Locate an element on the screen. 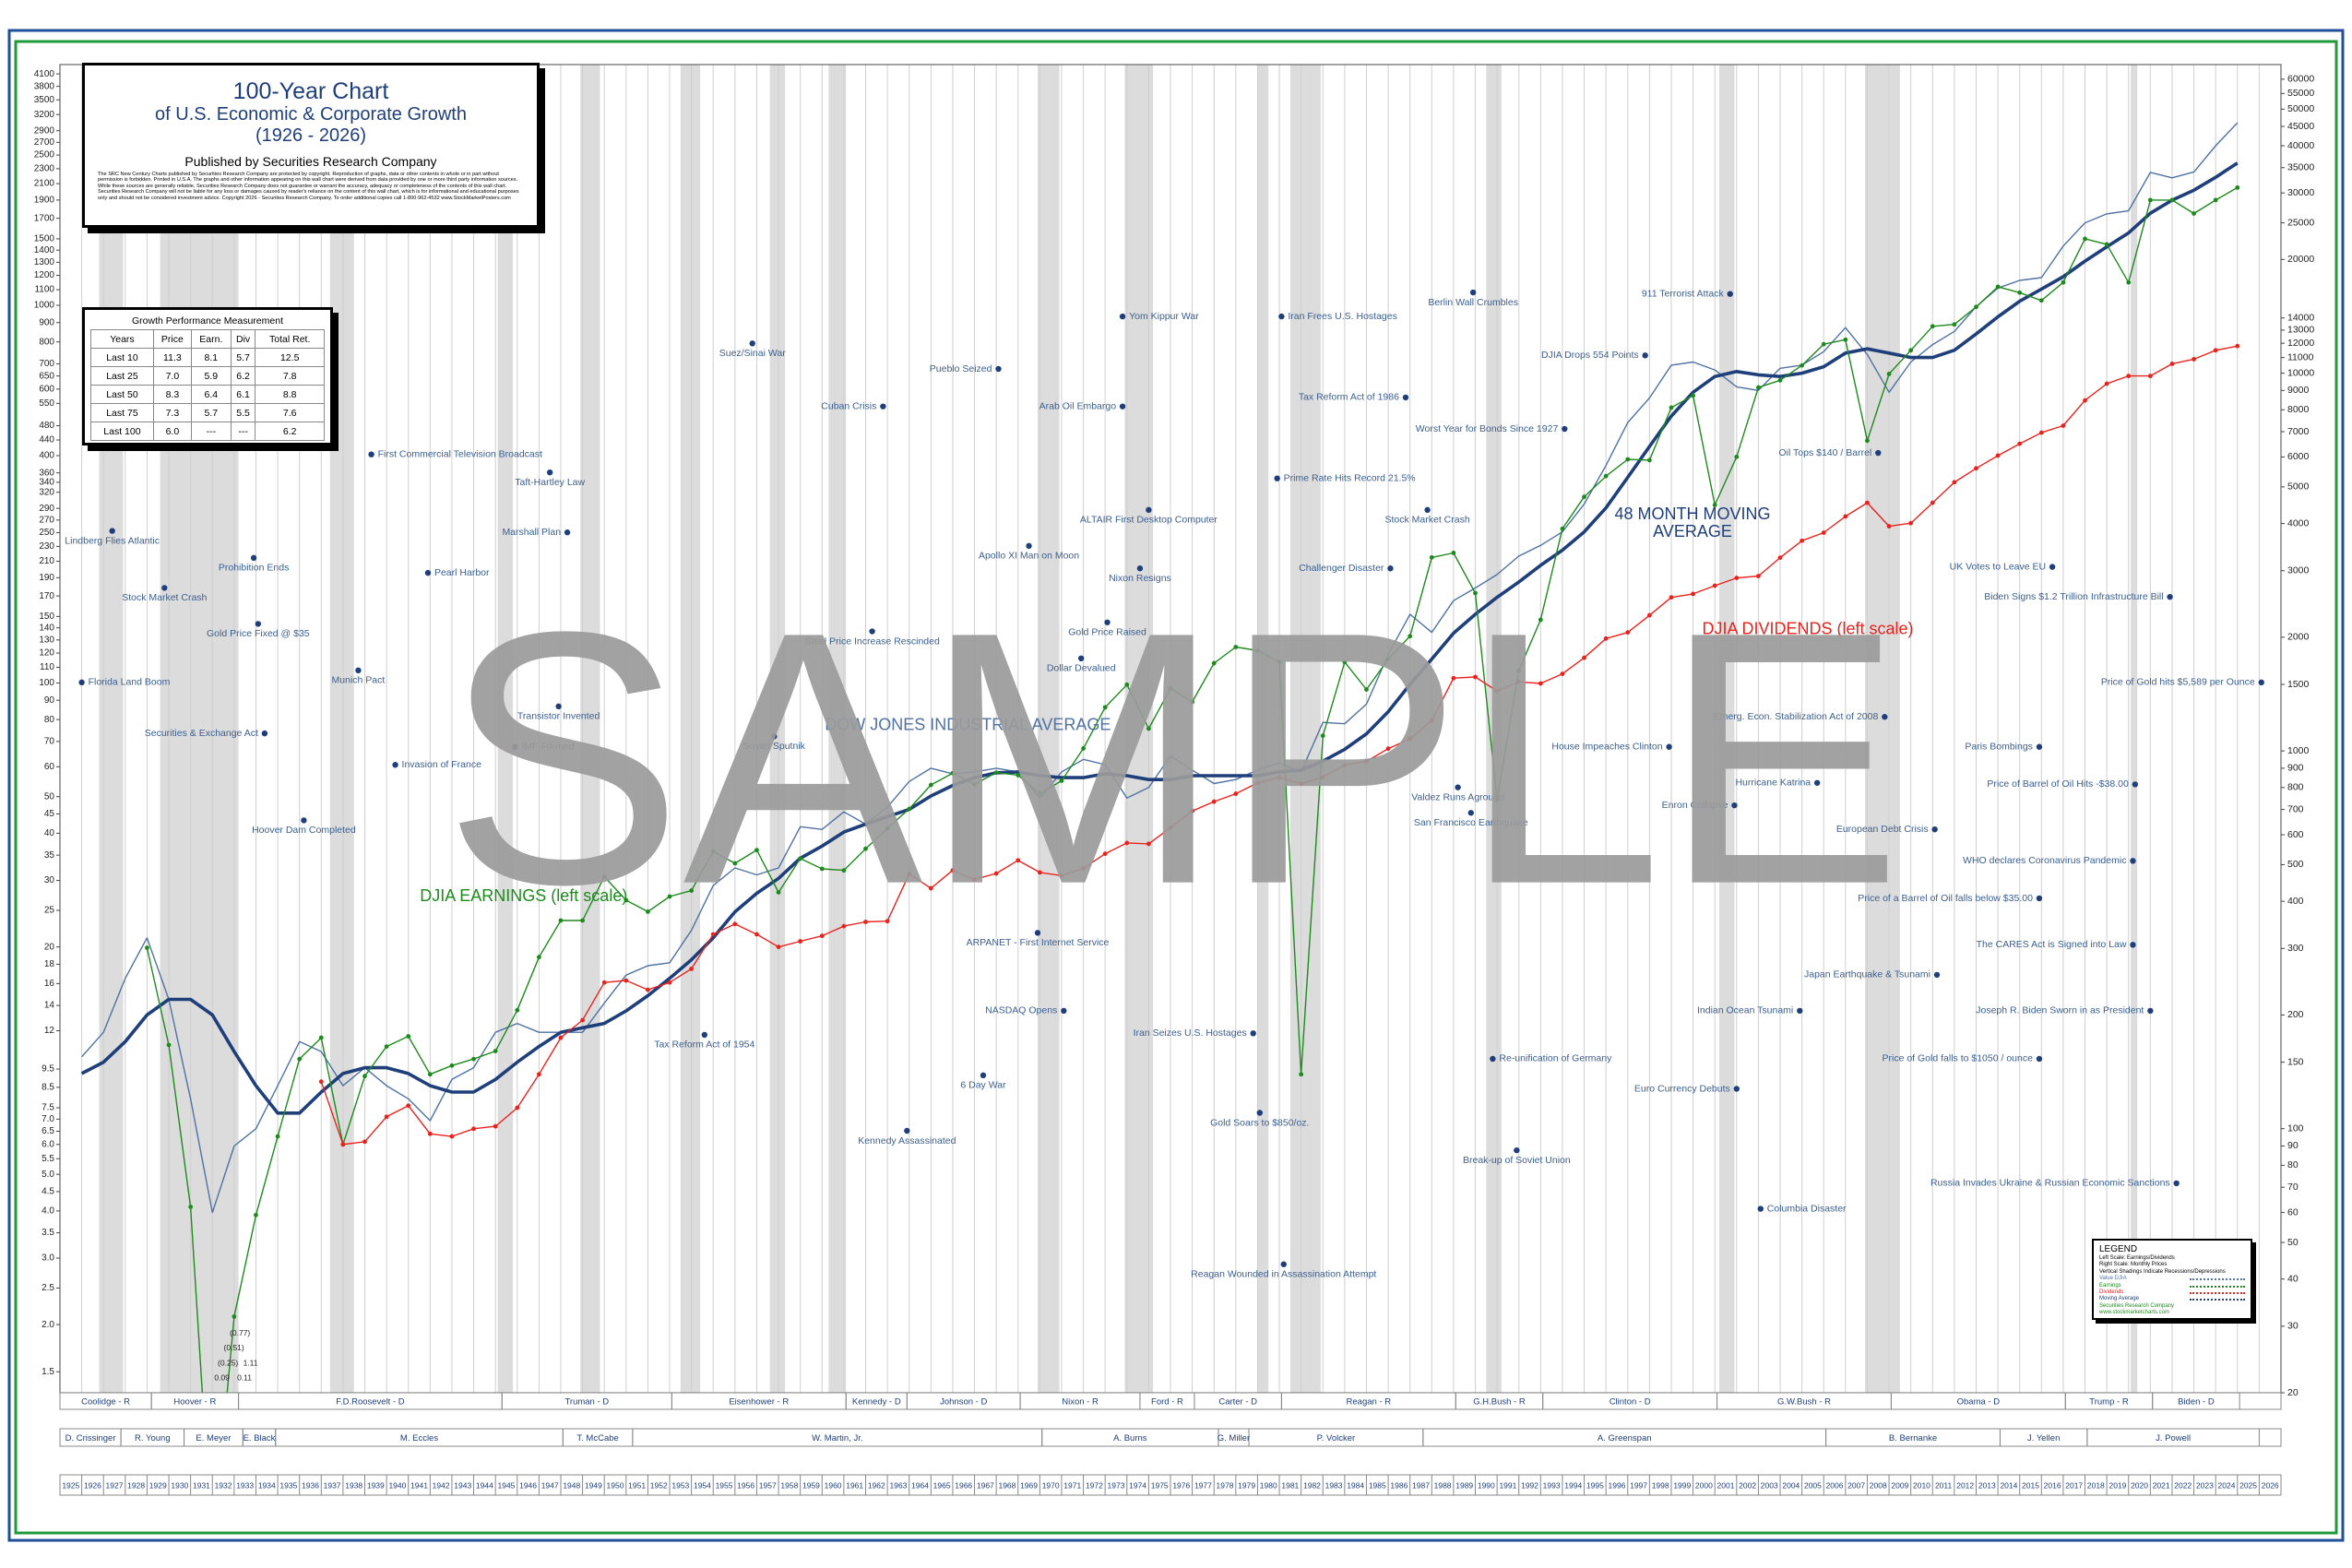 Image resolution: width=2352 pixels, height=1568 pixels. y-tick-label: 250 is located at coordinates (46, 533).